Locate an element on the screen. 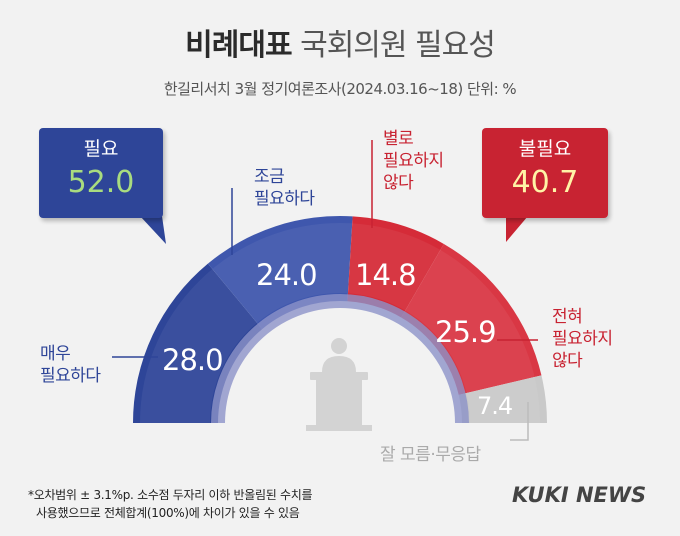  cat-notvery-line3: 않다 is located at coordinates (398, 183).